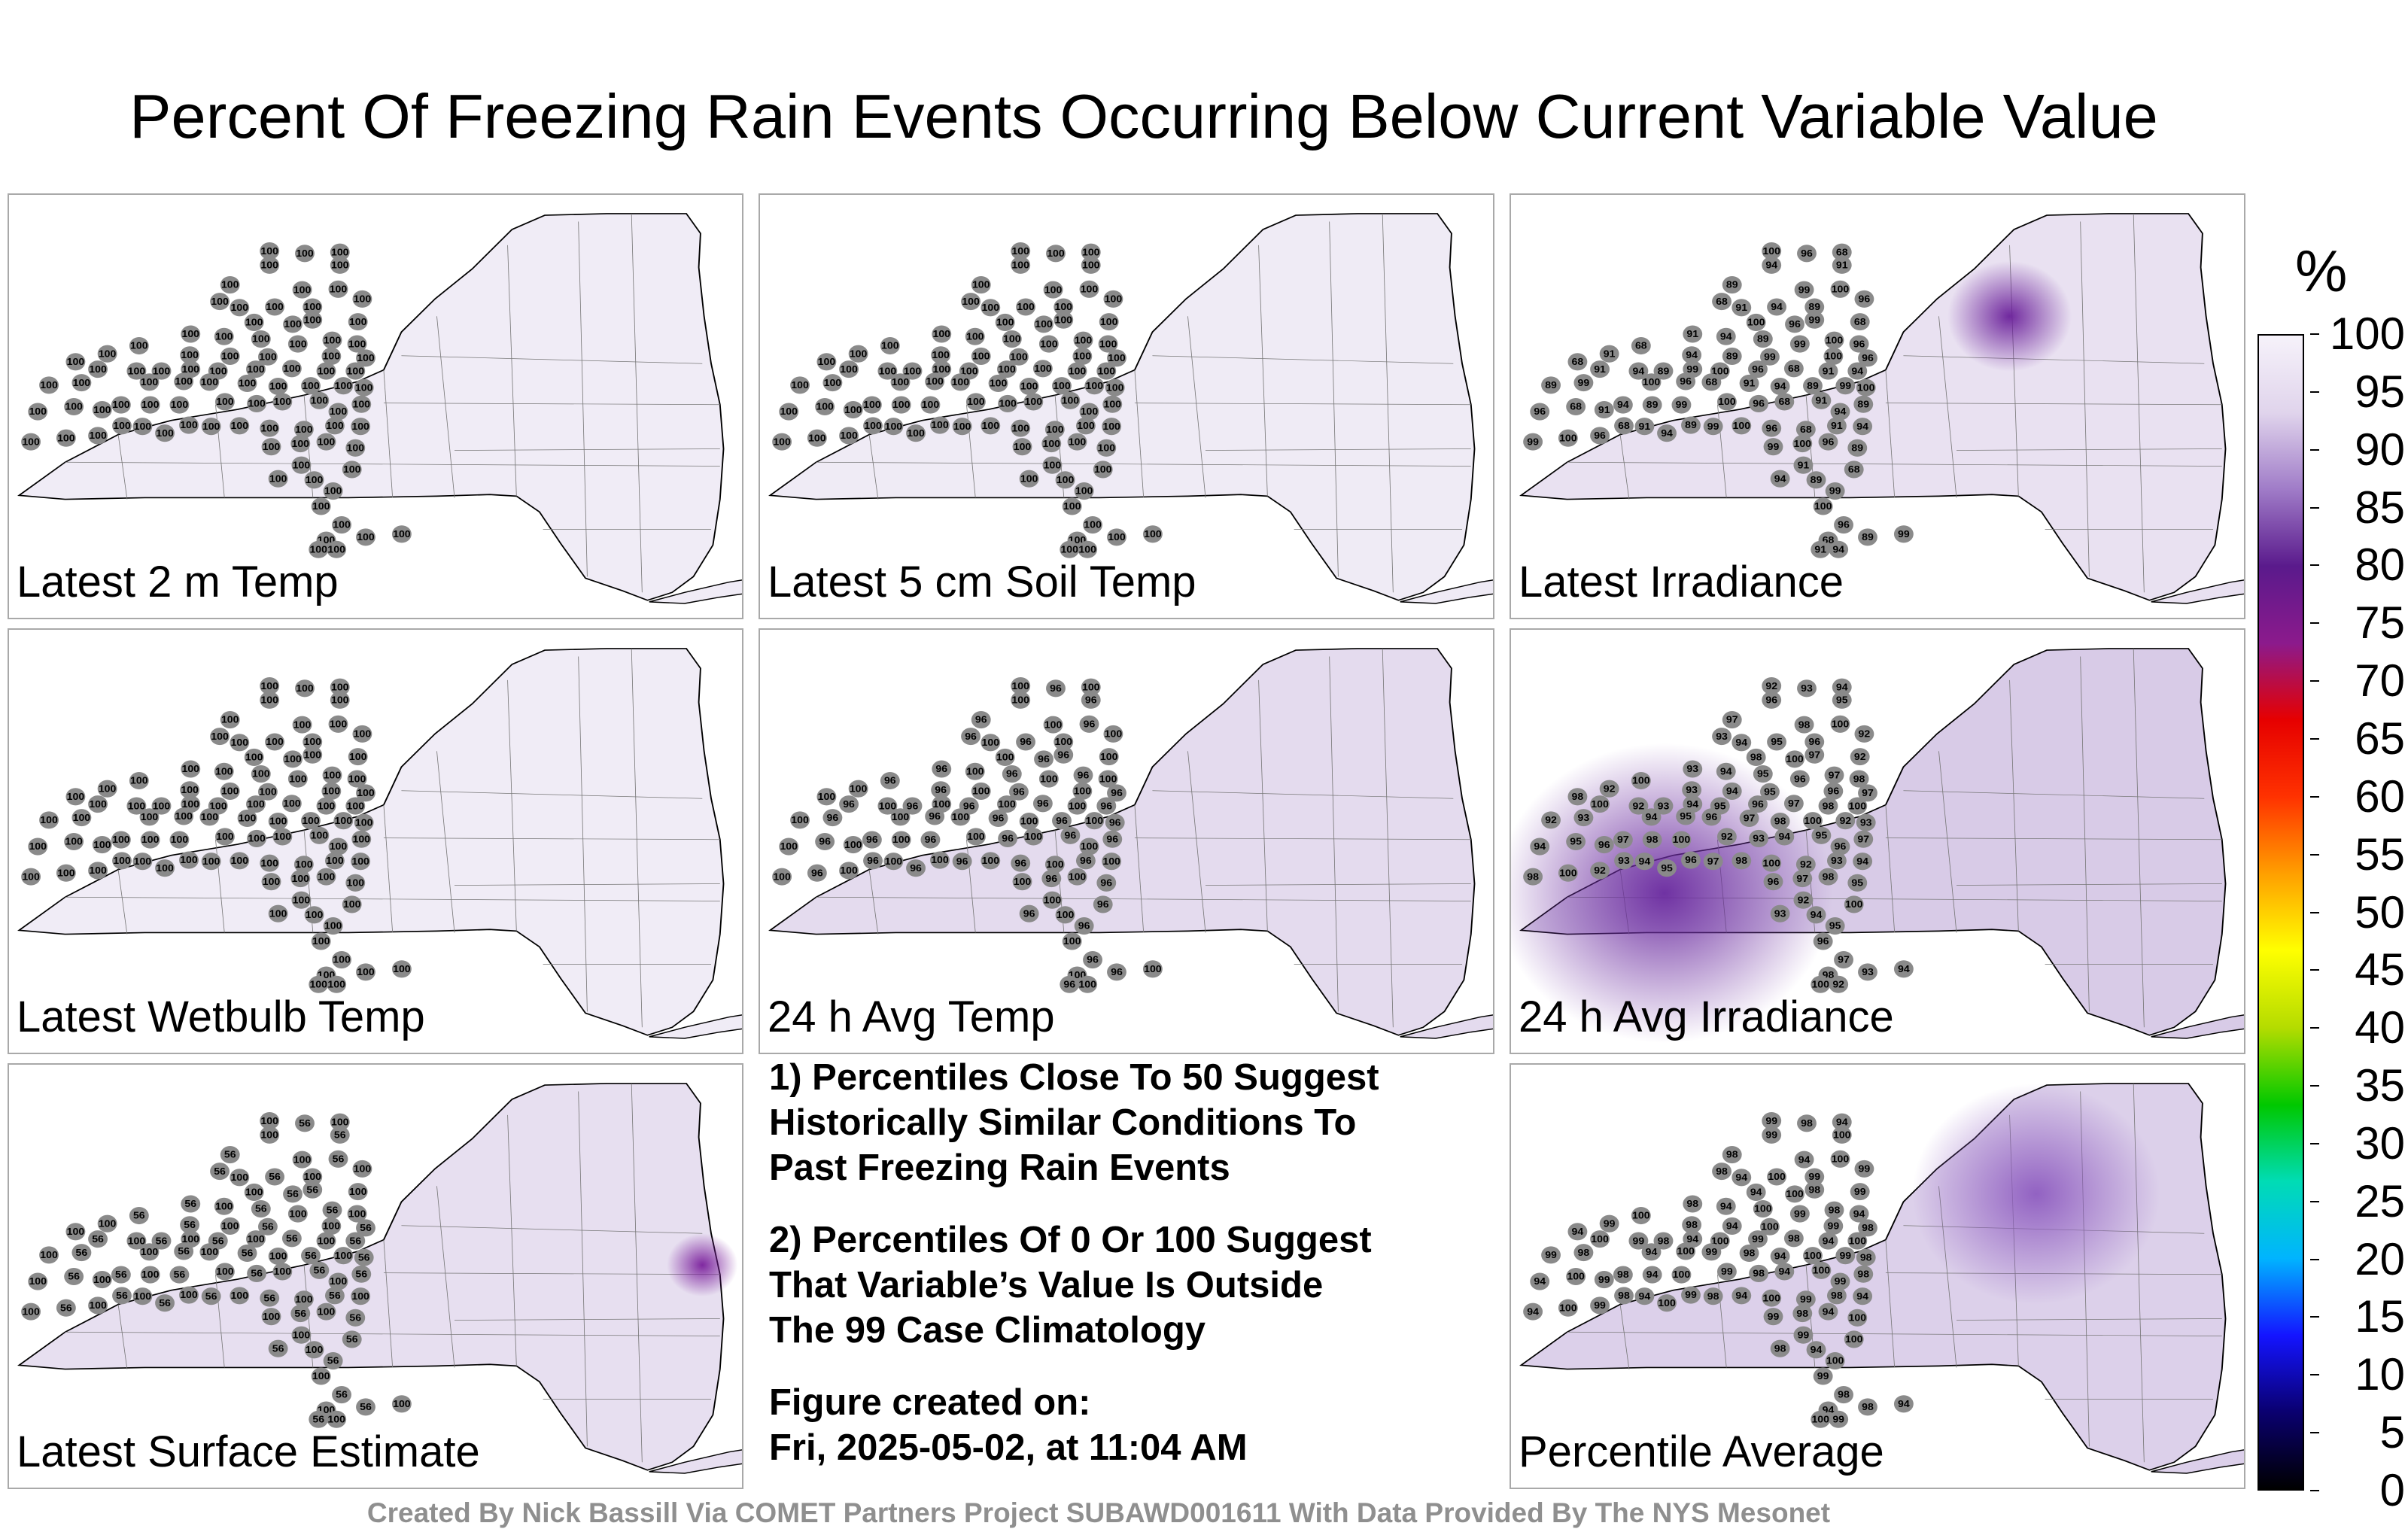 This screenshot has height=1535, width=2408. What do you see at coordinates (2380, 1200) in the screenshot?
I see `colorbar-tick-label: 25` at bounding box center [2380, 1200].